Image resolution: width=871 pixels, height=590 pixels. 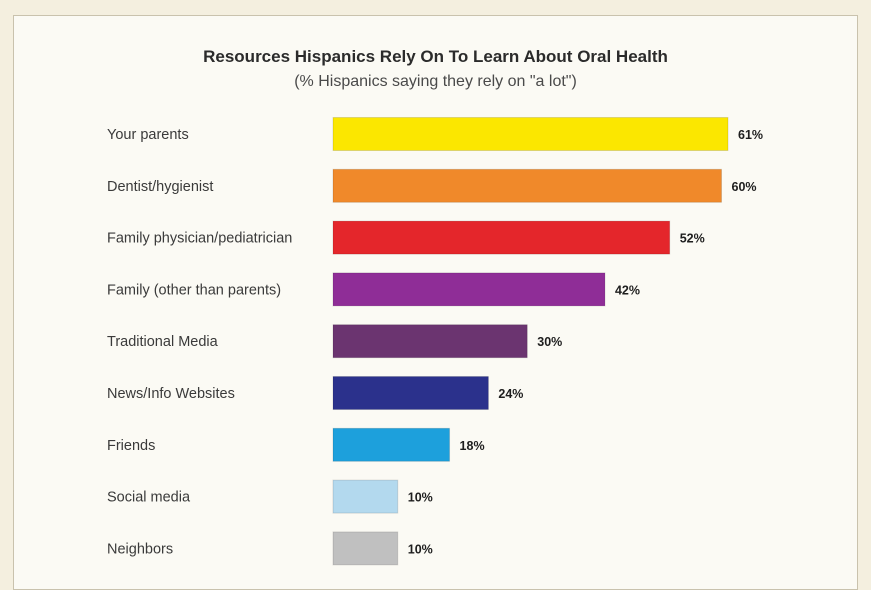 I want to click on category-label: Friends, so click(x=131, y=446).